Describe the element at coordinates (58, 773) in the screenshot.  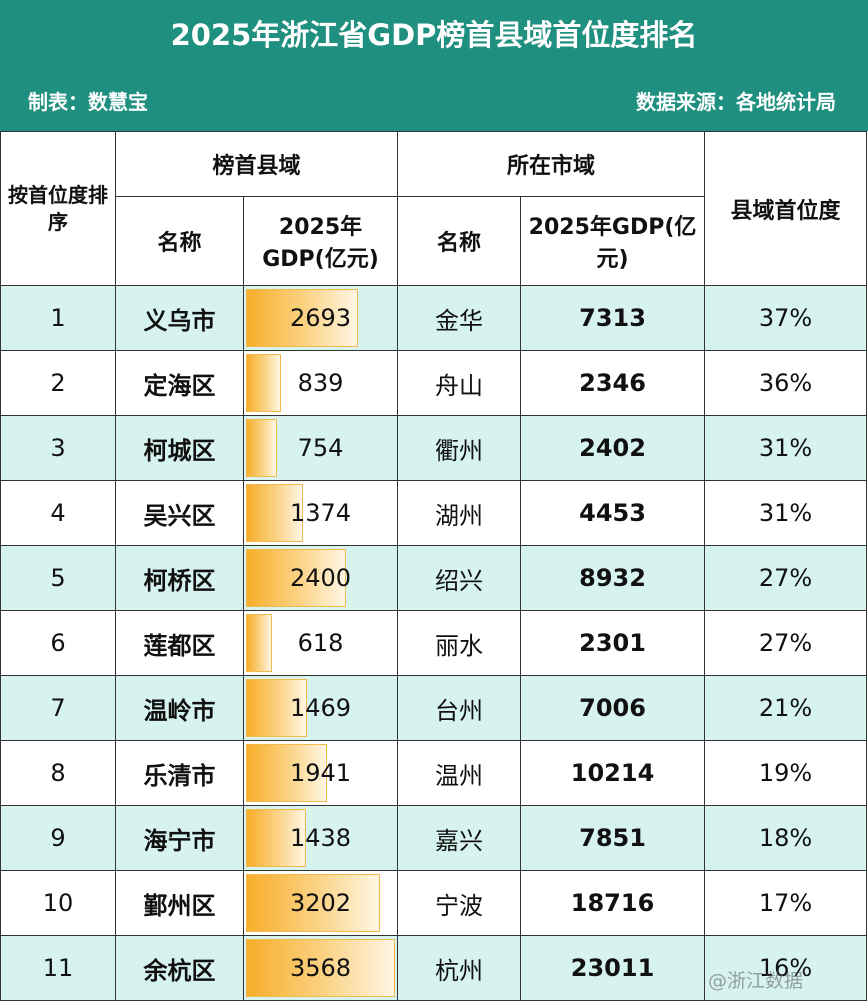
I see `rank-cell: 8` at that location.